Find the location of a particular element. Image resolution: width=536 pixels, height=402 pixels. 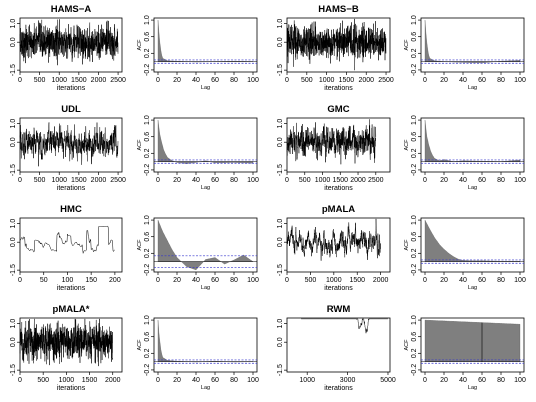

panel-title: HAMS−A is located at coordinates (71, 9).